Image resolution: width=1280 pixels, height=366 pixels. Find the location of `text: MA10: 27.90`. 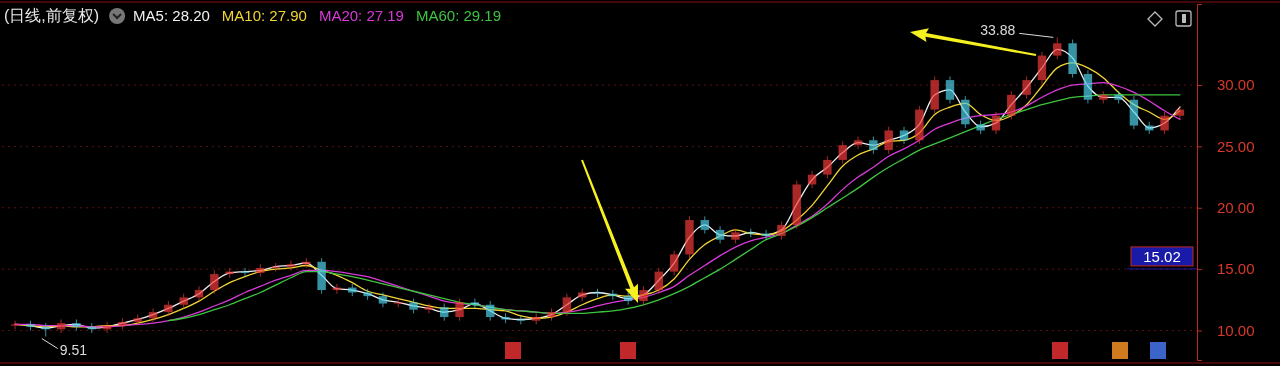

text: MA10: 27.90 is located at coordinates (264, 15).